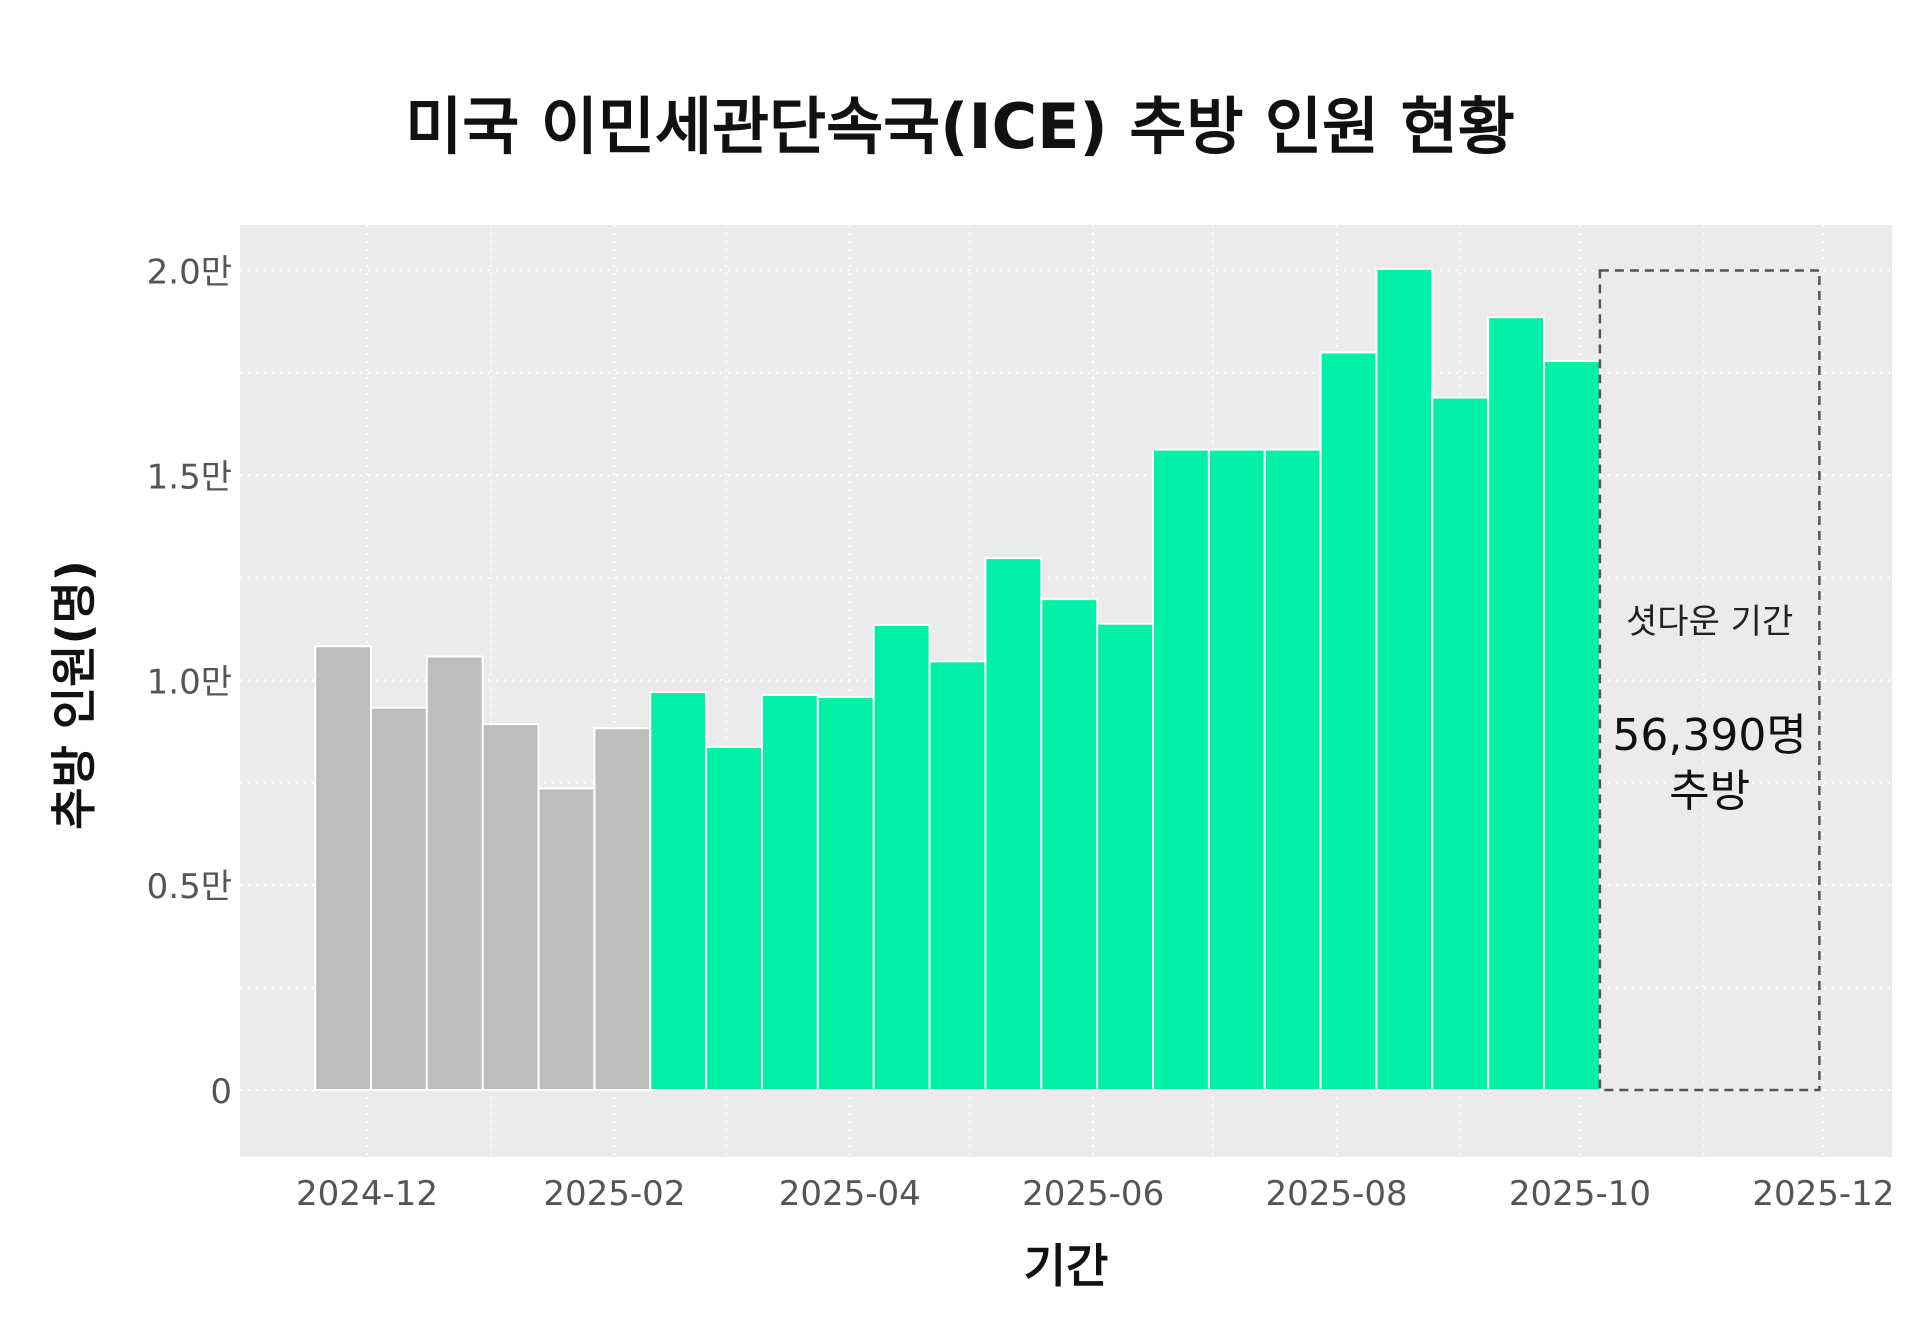 The image size is (1920, 1333). What do you see at coordinates (614, 1194) in the screenshot?
I see `x-tick-label: 2025-02` at bounding box center [614, 1194].